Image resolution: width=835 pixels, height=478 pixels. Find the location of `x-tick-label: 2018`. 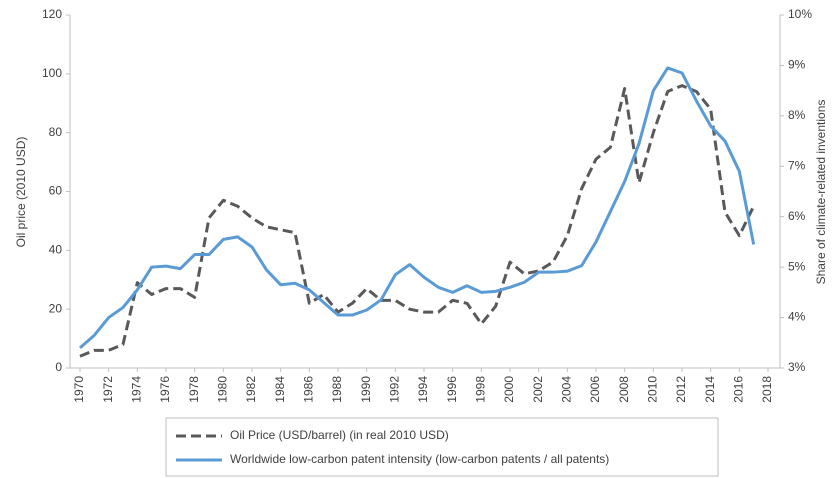

x-tick-label: 2018 is located at coordinates (767, 389).